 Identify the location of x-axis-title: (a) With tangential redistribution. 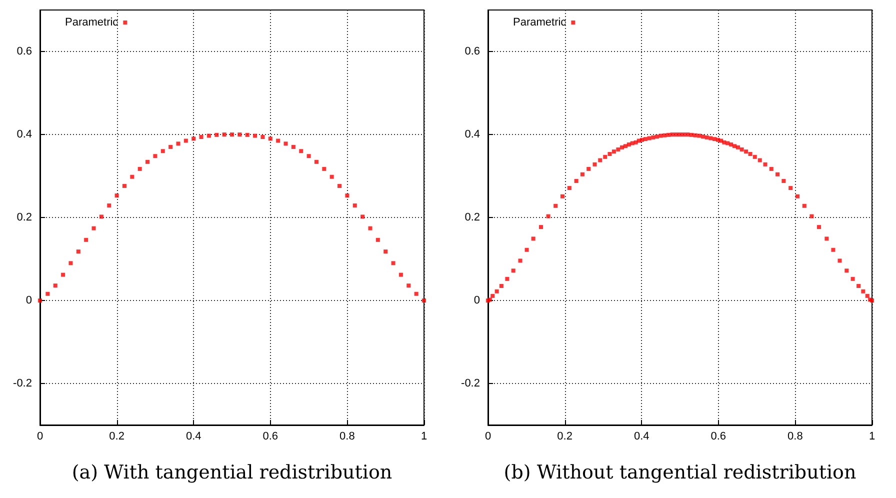
(232, 473).